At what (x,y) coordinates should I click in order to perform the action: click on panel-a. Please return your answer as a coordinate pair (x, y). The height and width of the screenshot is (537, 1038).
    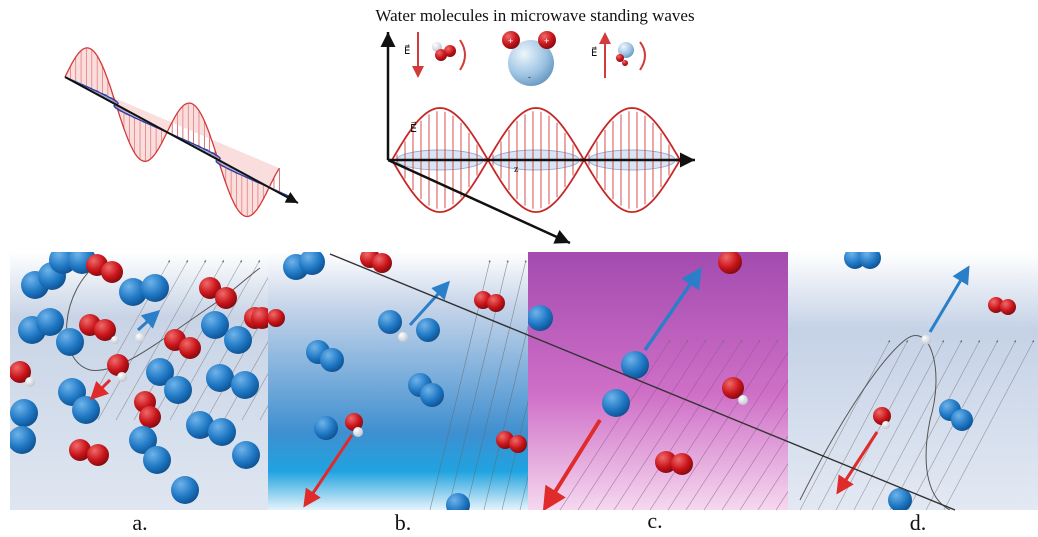
    Looking at the image, I should click on (139, 381).